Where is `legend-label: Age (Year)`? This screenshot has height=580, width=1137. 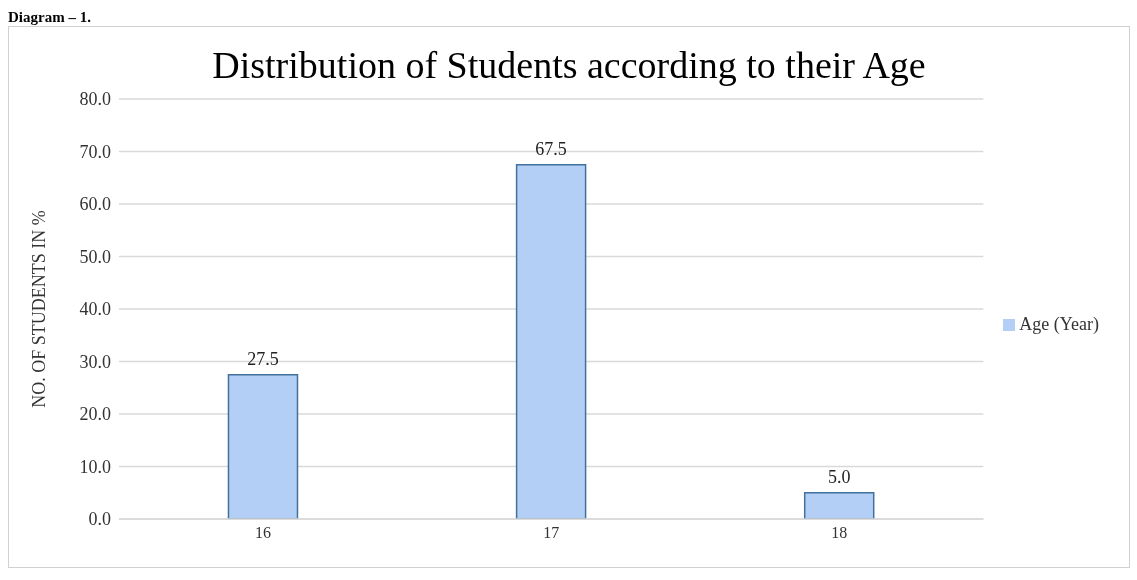
legend-label: Age (Year) is located at coordinates (1059, 323).